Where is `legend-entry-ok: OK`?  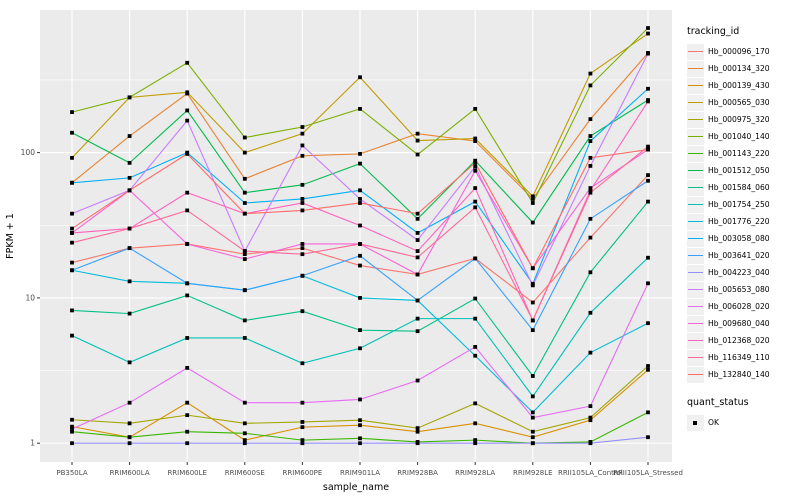
legend-entry-ok: OK is located at coordinates (743, 422).